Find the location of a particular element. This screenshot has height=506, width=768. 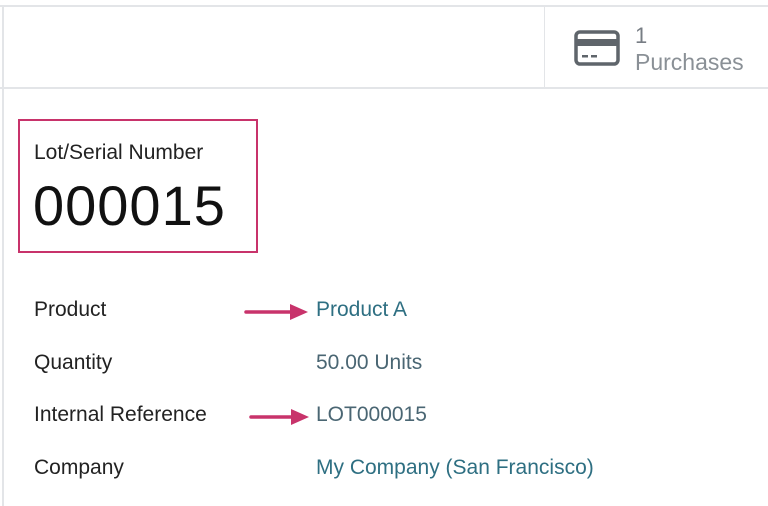

field-row-product: Product Product A is located at coordinates (384, 313).